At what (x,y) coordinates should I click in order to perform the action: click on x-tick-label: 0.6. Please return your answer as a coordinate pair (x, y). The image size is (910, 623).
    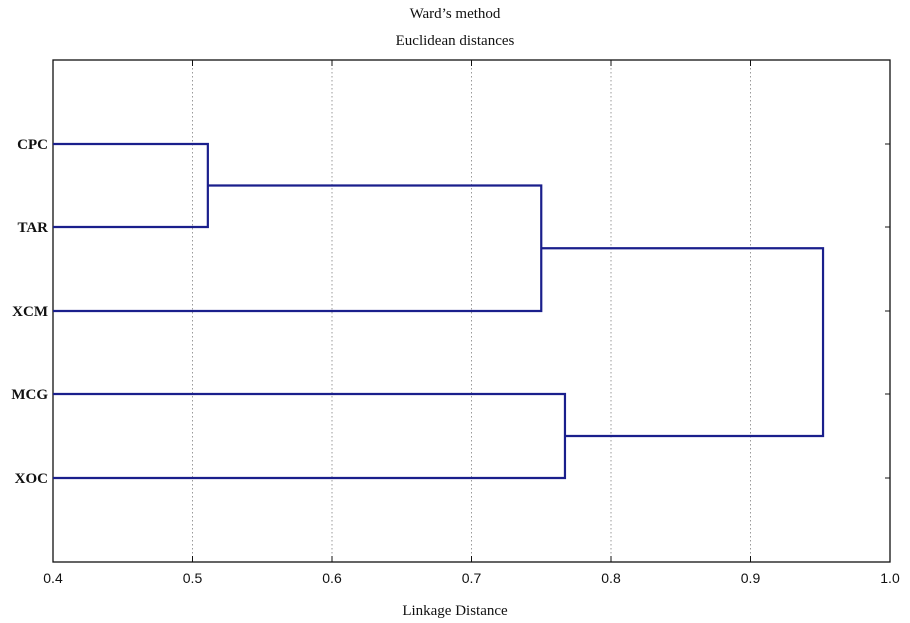
    Looking at the image, I should click on (332, 578).